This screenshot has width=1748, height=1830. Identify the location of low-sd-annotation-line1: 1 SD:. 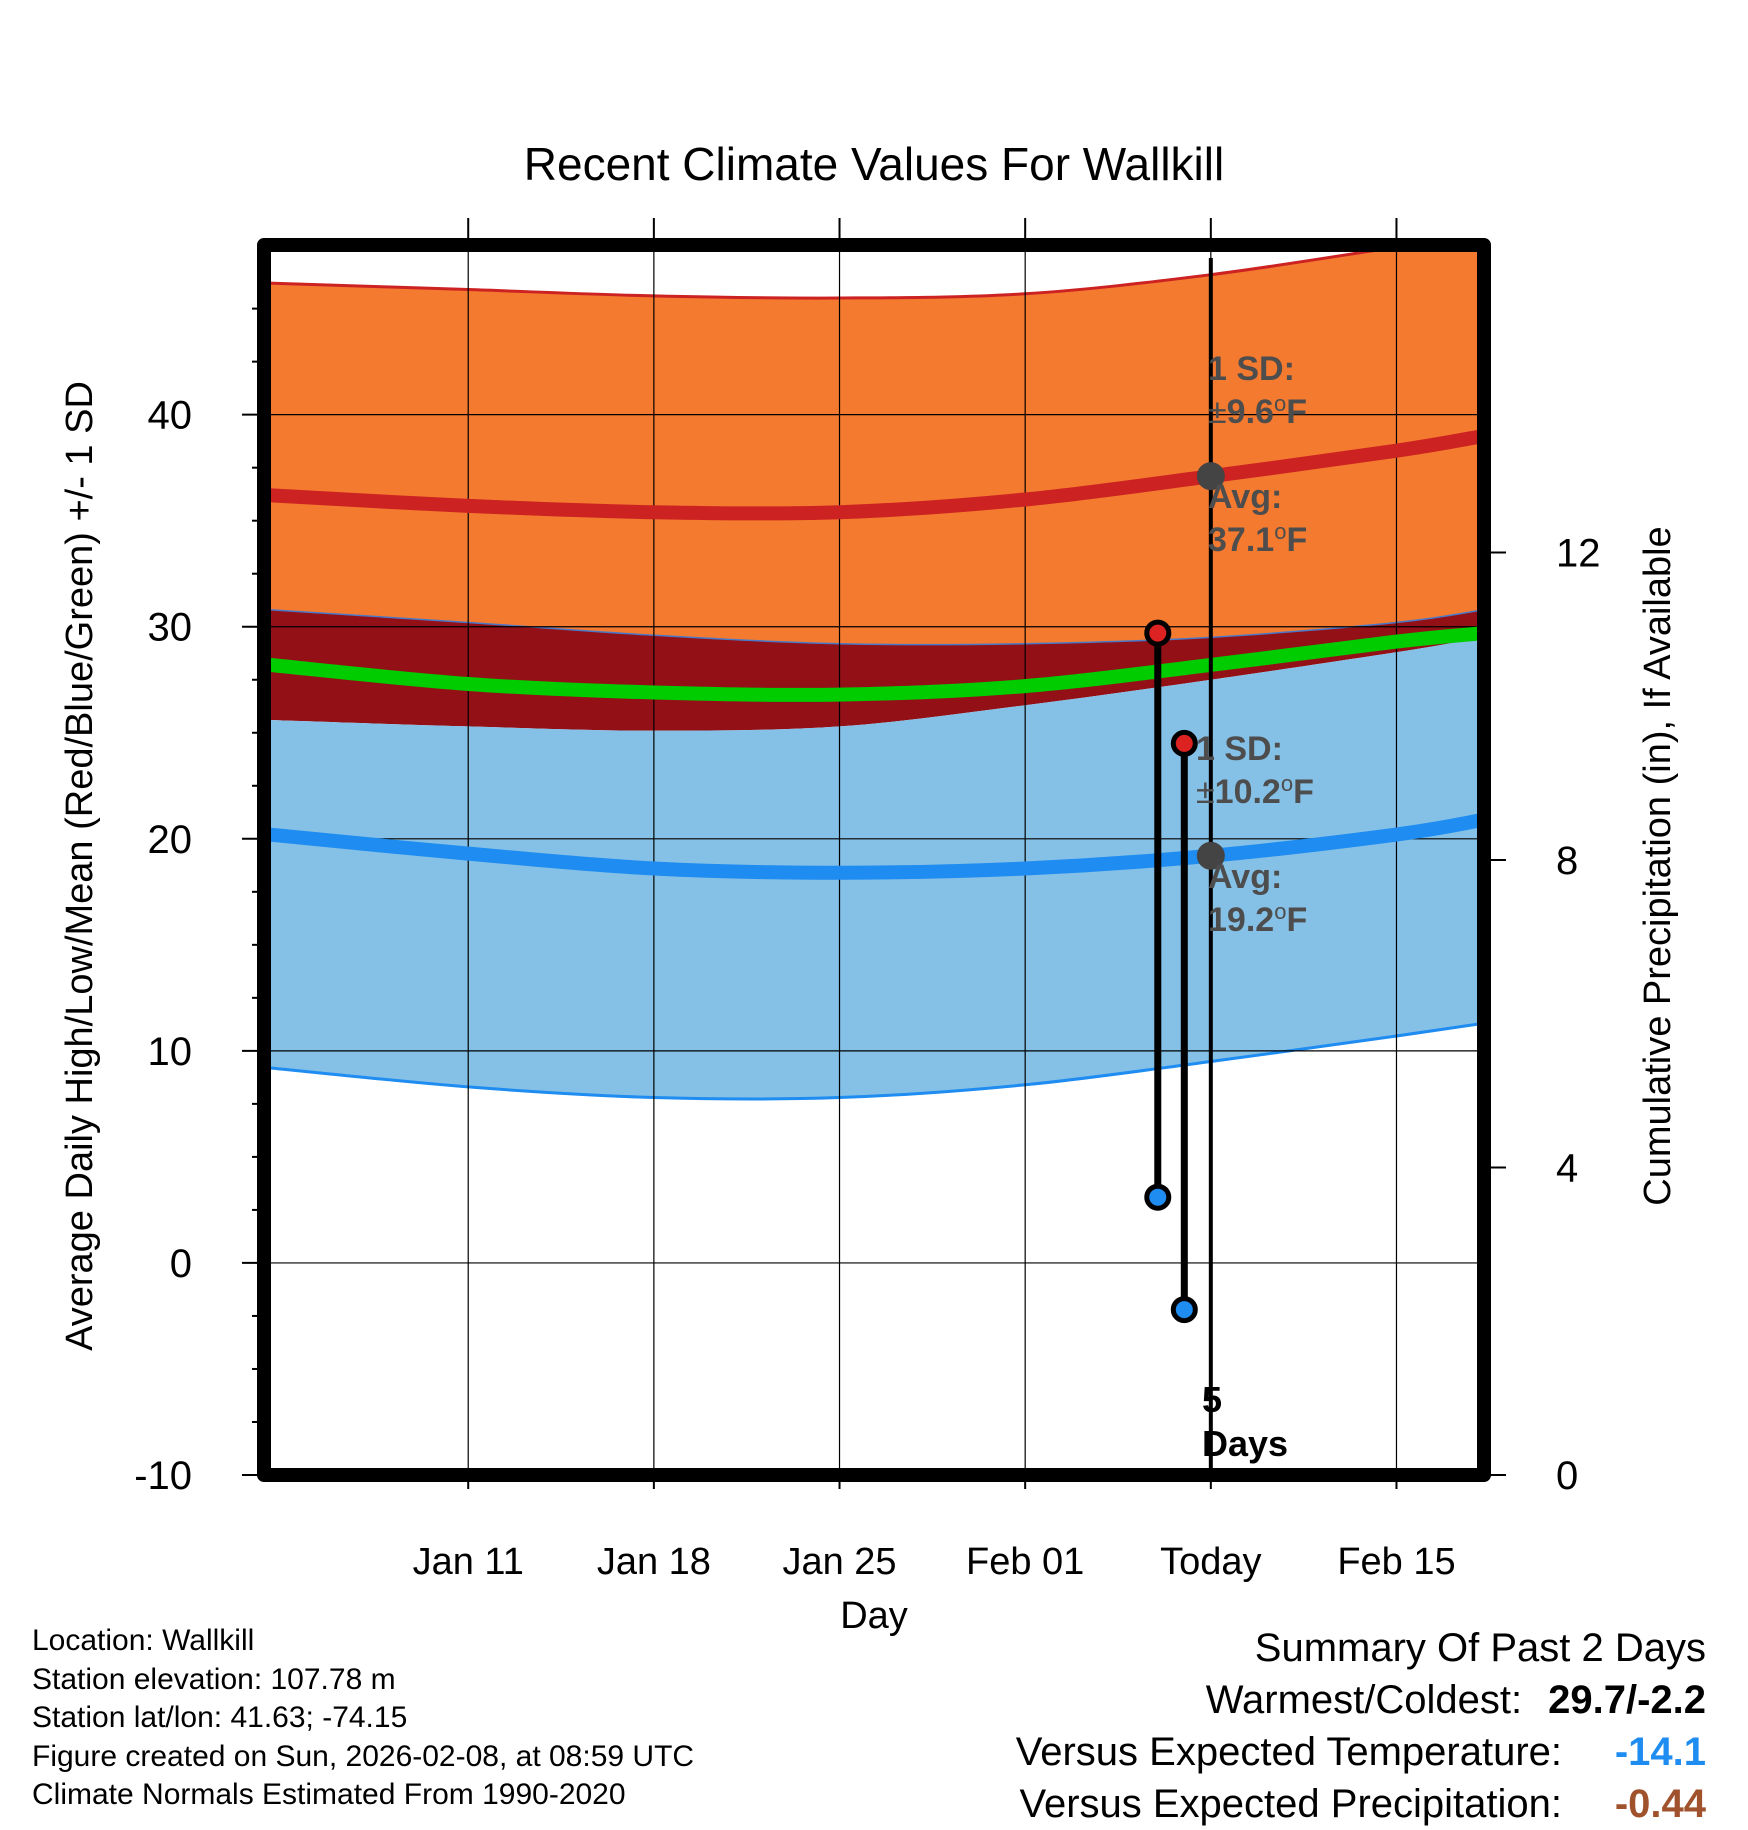
(1239, 749).